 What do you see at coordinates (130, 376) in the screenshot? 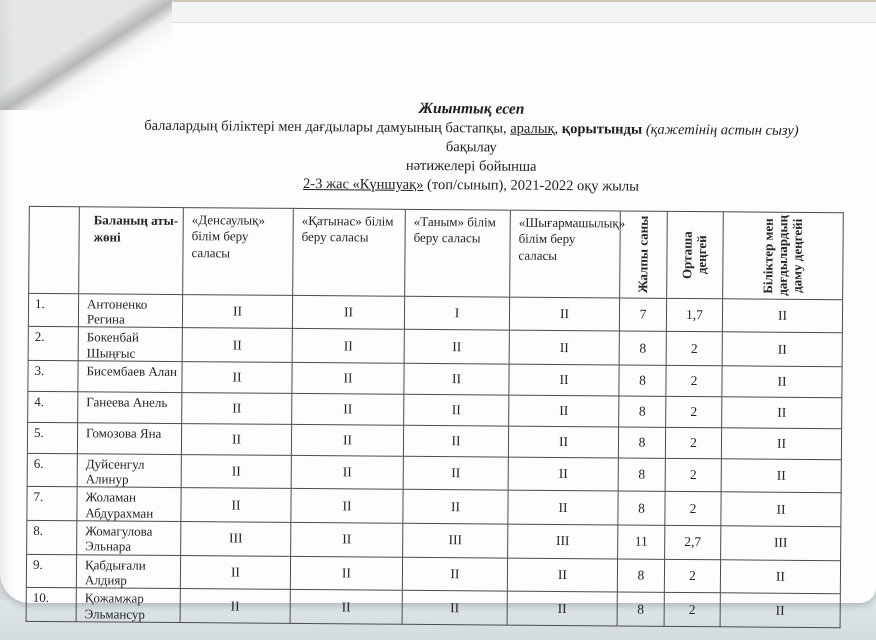
I see `child-name-cell: Бисембаев Алан` at bounding box center [130, 376].